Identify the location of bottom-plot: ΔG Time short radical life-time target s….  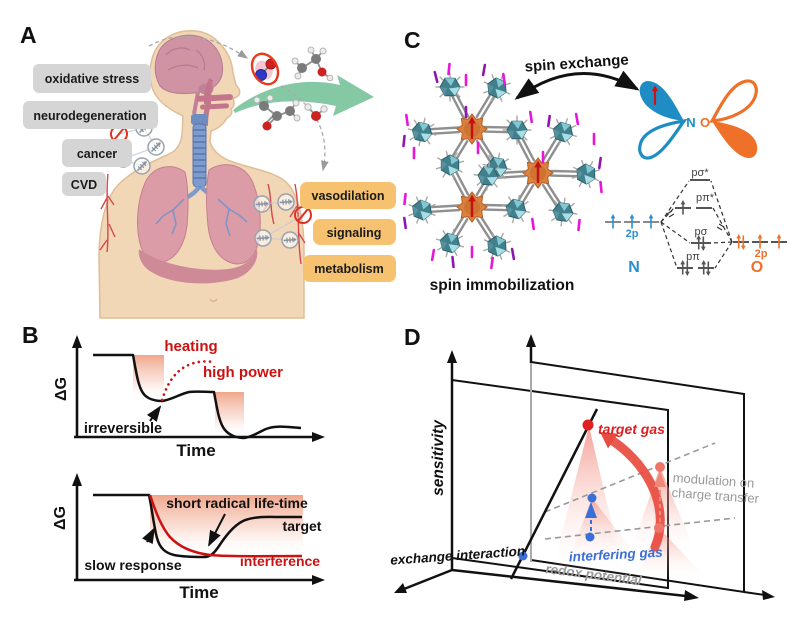
(188, 537).